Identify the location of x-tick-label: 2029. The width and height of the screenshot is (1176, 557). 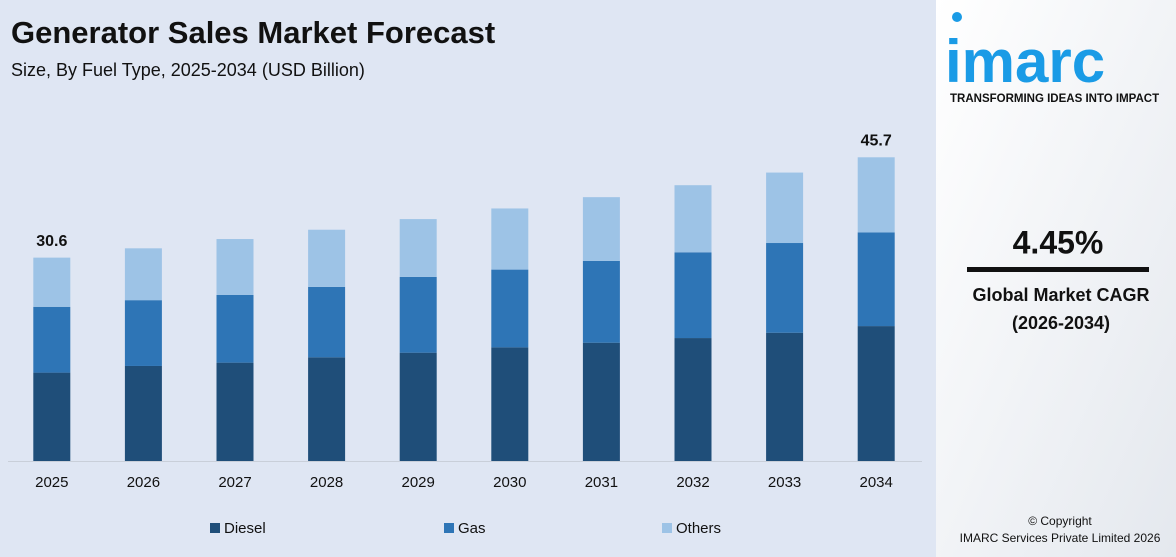
(418, 482).